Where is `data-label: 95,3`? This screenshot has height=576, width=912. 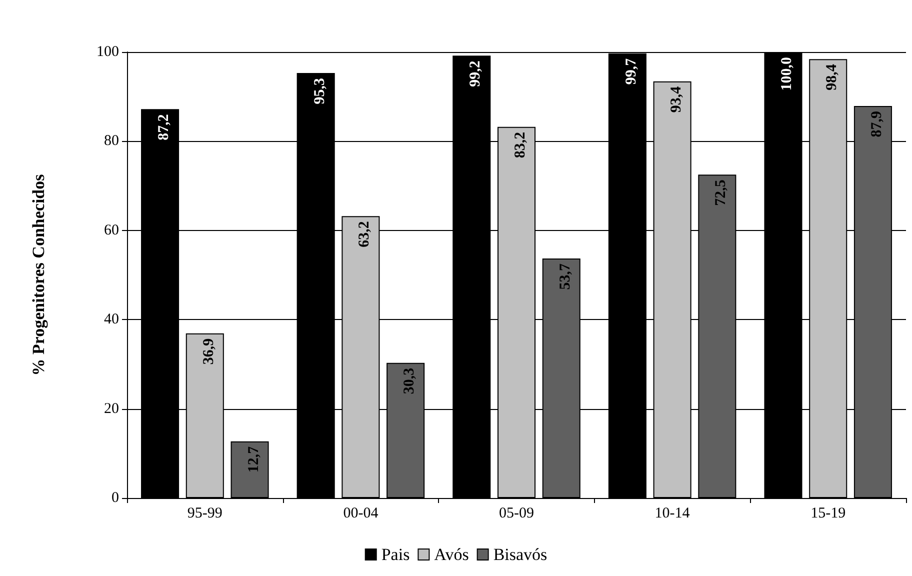
data-label: 95,3 is located at coordinates (320, 91).